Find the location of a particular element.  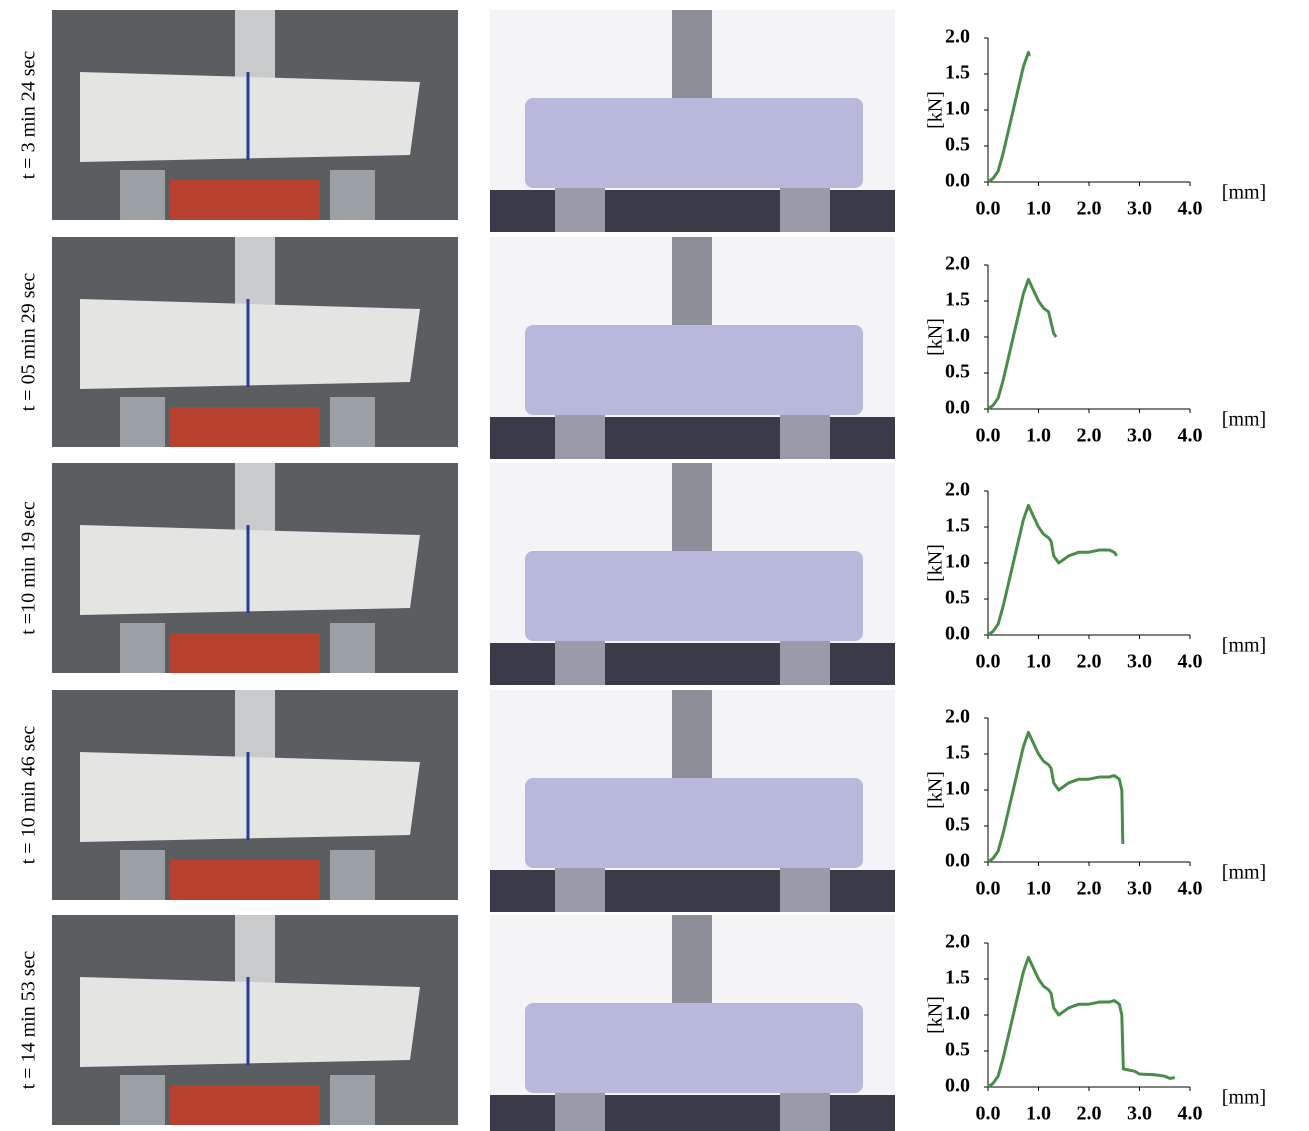

row-label: t =10 min 19 sec is located at coordinates (29, 568).